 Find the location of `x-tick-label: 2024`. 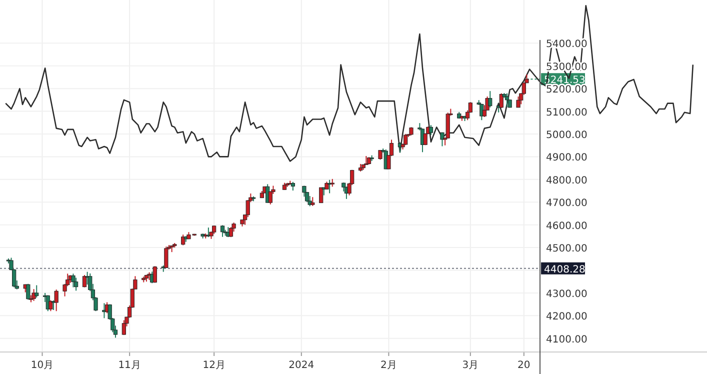

x-tick-label: 2024 is located at coordinates (301, 365).